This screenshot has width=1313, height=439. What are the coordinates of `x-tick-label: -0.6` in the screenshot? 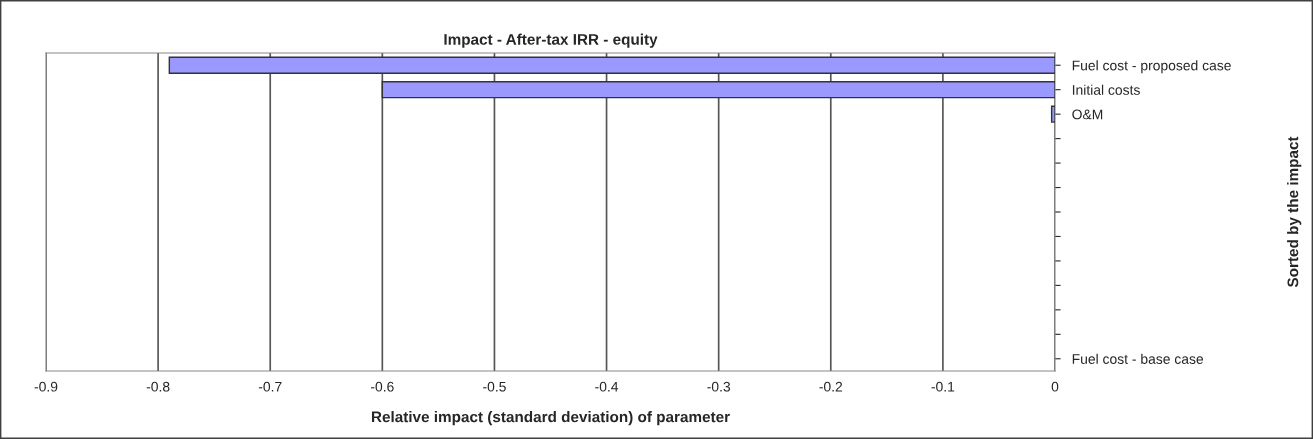 It's located at (382, 386).